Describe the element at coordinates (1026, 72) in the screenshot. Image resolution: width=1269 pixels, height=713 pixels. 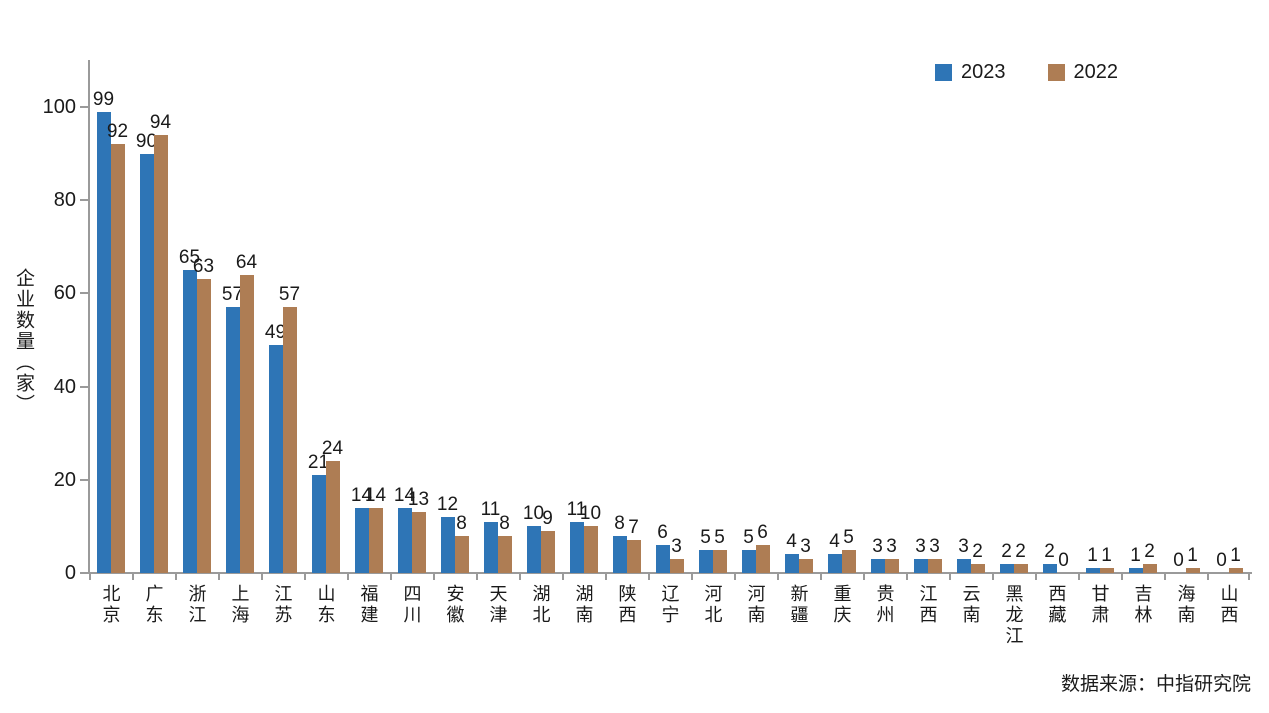
I see `legend: 2023 2022` at that location.